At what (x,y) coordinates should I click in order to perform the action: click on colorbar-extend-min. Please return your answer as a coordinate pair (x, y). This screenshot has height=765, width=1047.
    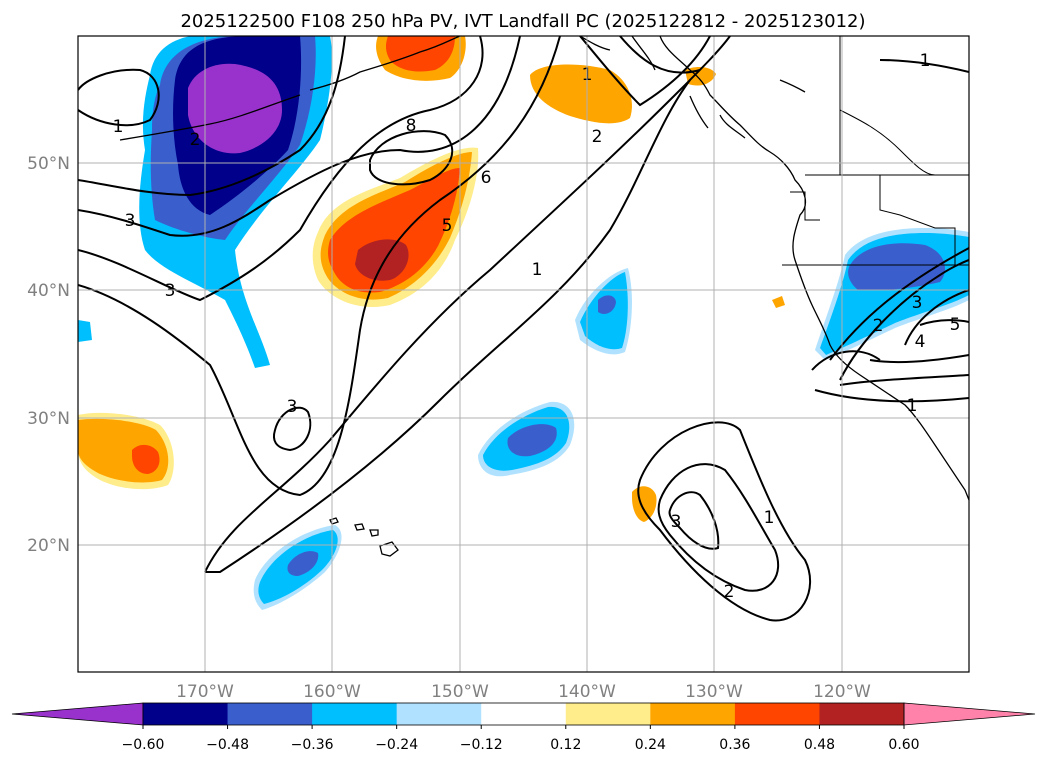
    Looking at the image, I should click on (77, 714).